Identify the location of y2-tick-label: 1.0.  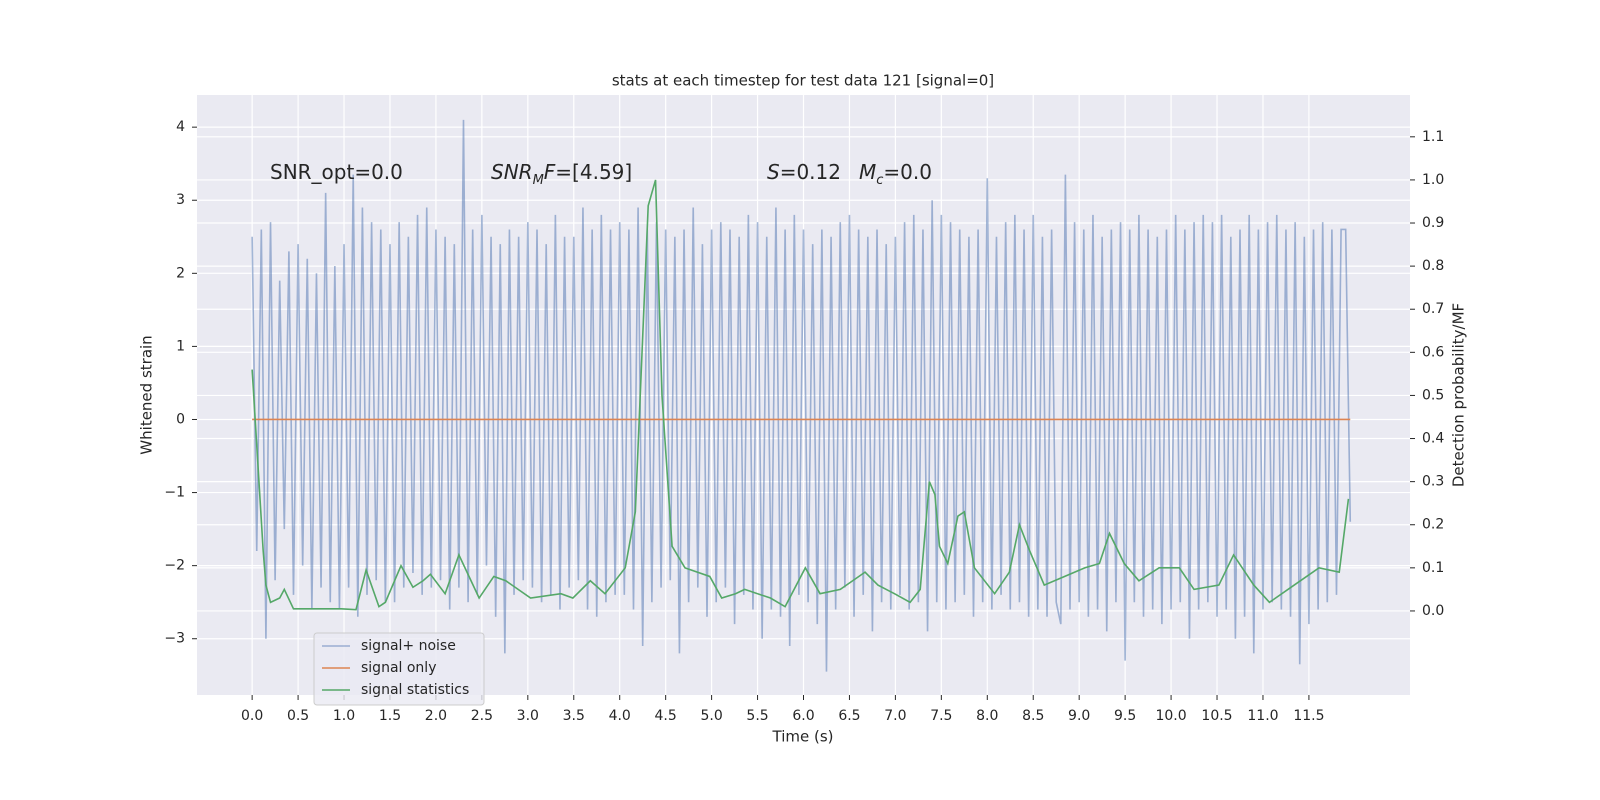
(1433, 180).